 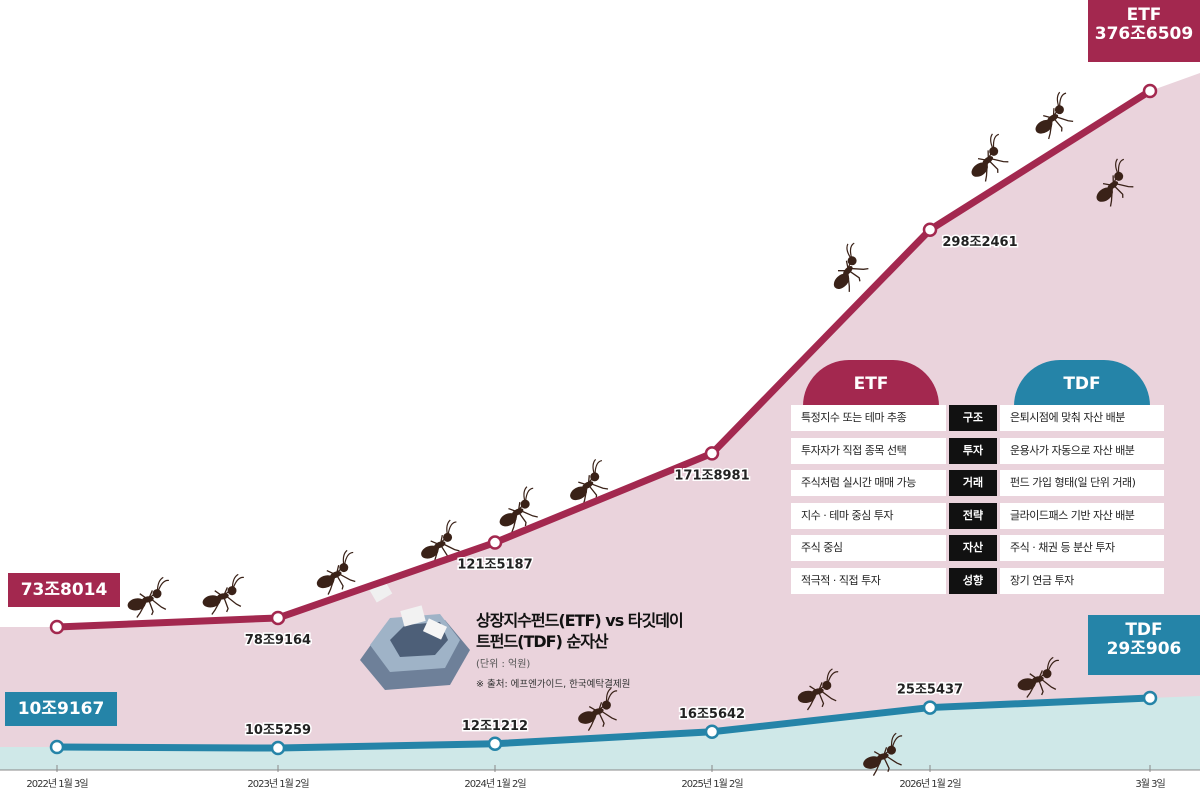 What do you see at coordinates (1150, 784) in the screenshot?
I see `x-tick-label: 3월 3일` at bounding box center [1150, 784].